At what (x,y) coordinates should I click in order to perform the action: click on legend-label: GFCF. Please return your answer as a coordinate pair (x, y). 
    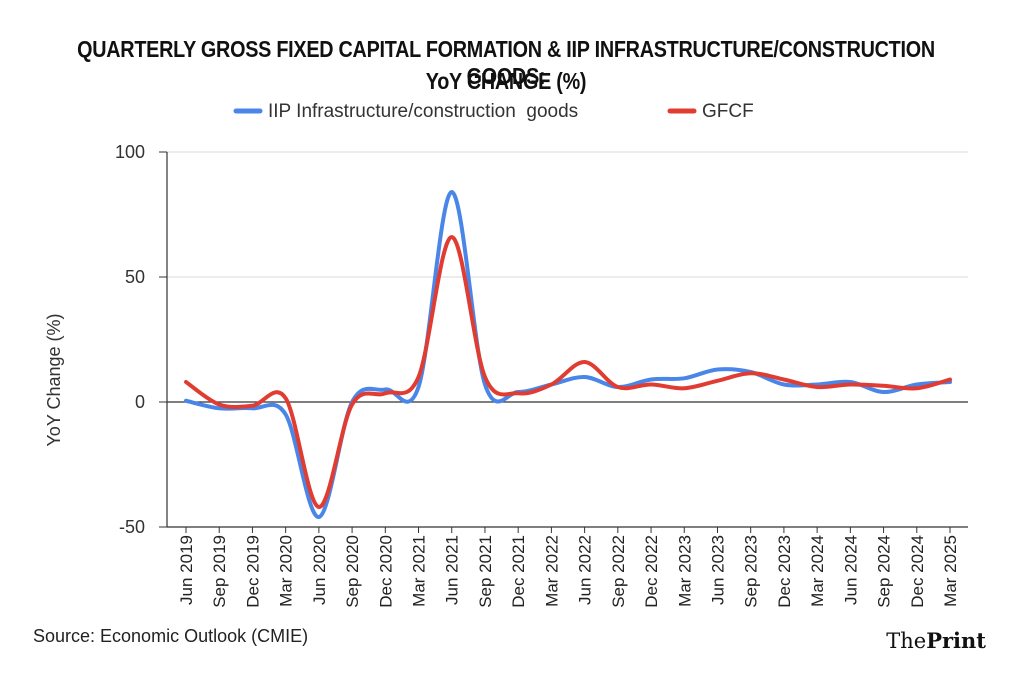
    Looking at the image, I should click on (728, 111).